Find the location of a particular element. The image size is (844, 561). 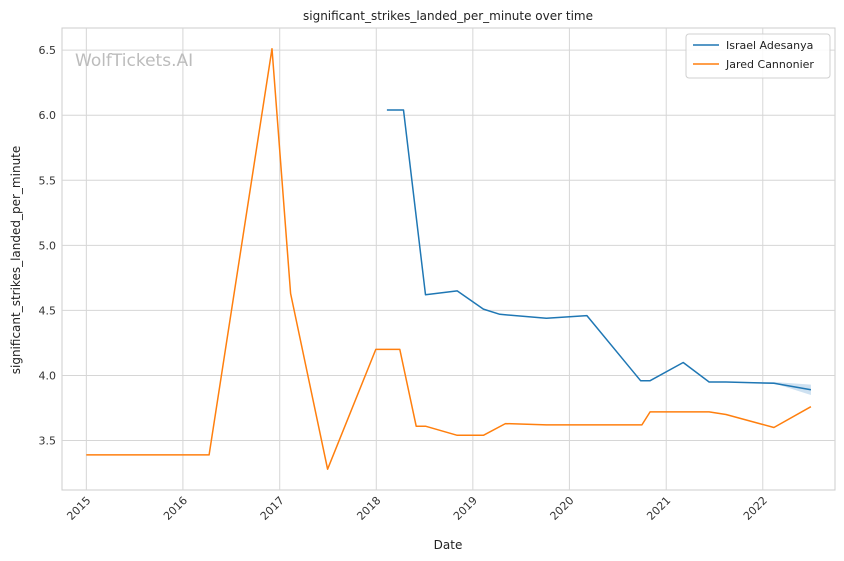

legend: Israel Adesanya Jared Cannonier is located at coordinates (758, 56).